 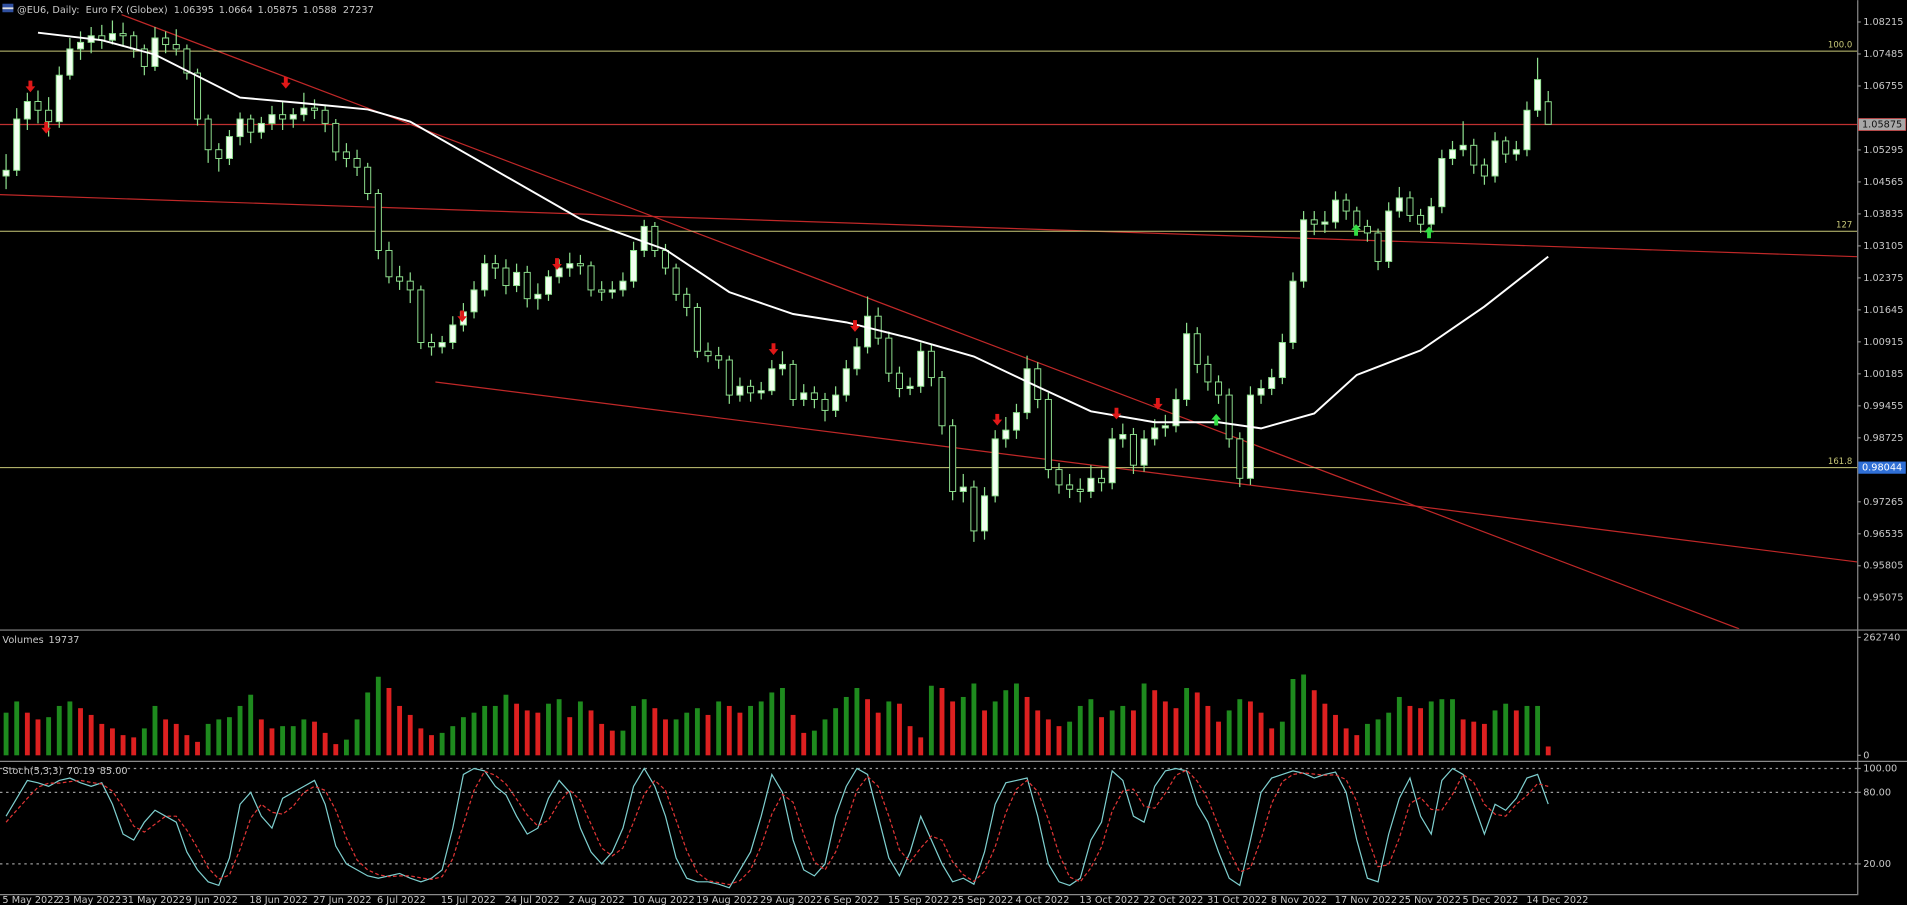 What do you see at coordinates (727, 900) in the screenshot?
I see `x-tick-label: 19 Aug 2022` at bounding box center [727, 900].